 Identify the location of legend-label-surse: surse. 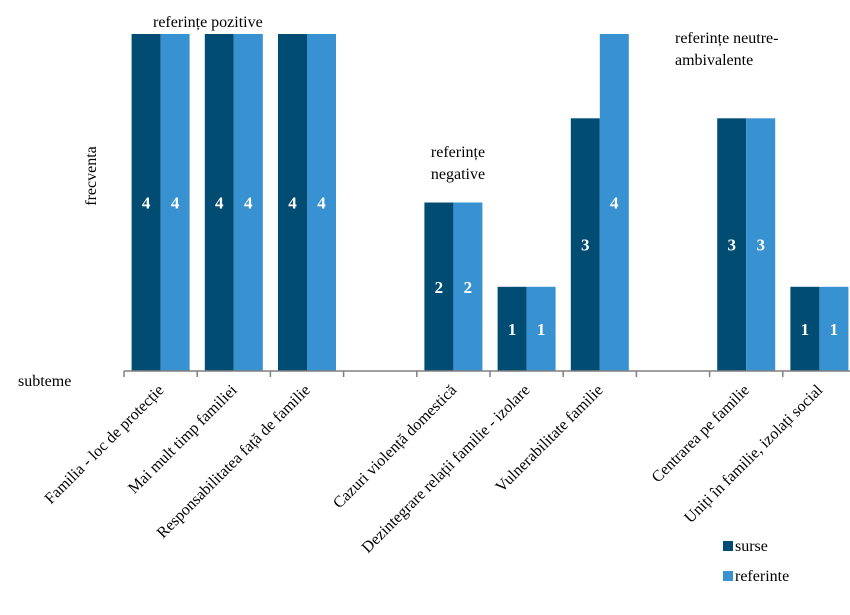
(751, 546).